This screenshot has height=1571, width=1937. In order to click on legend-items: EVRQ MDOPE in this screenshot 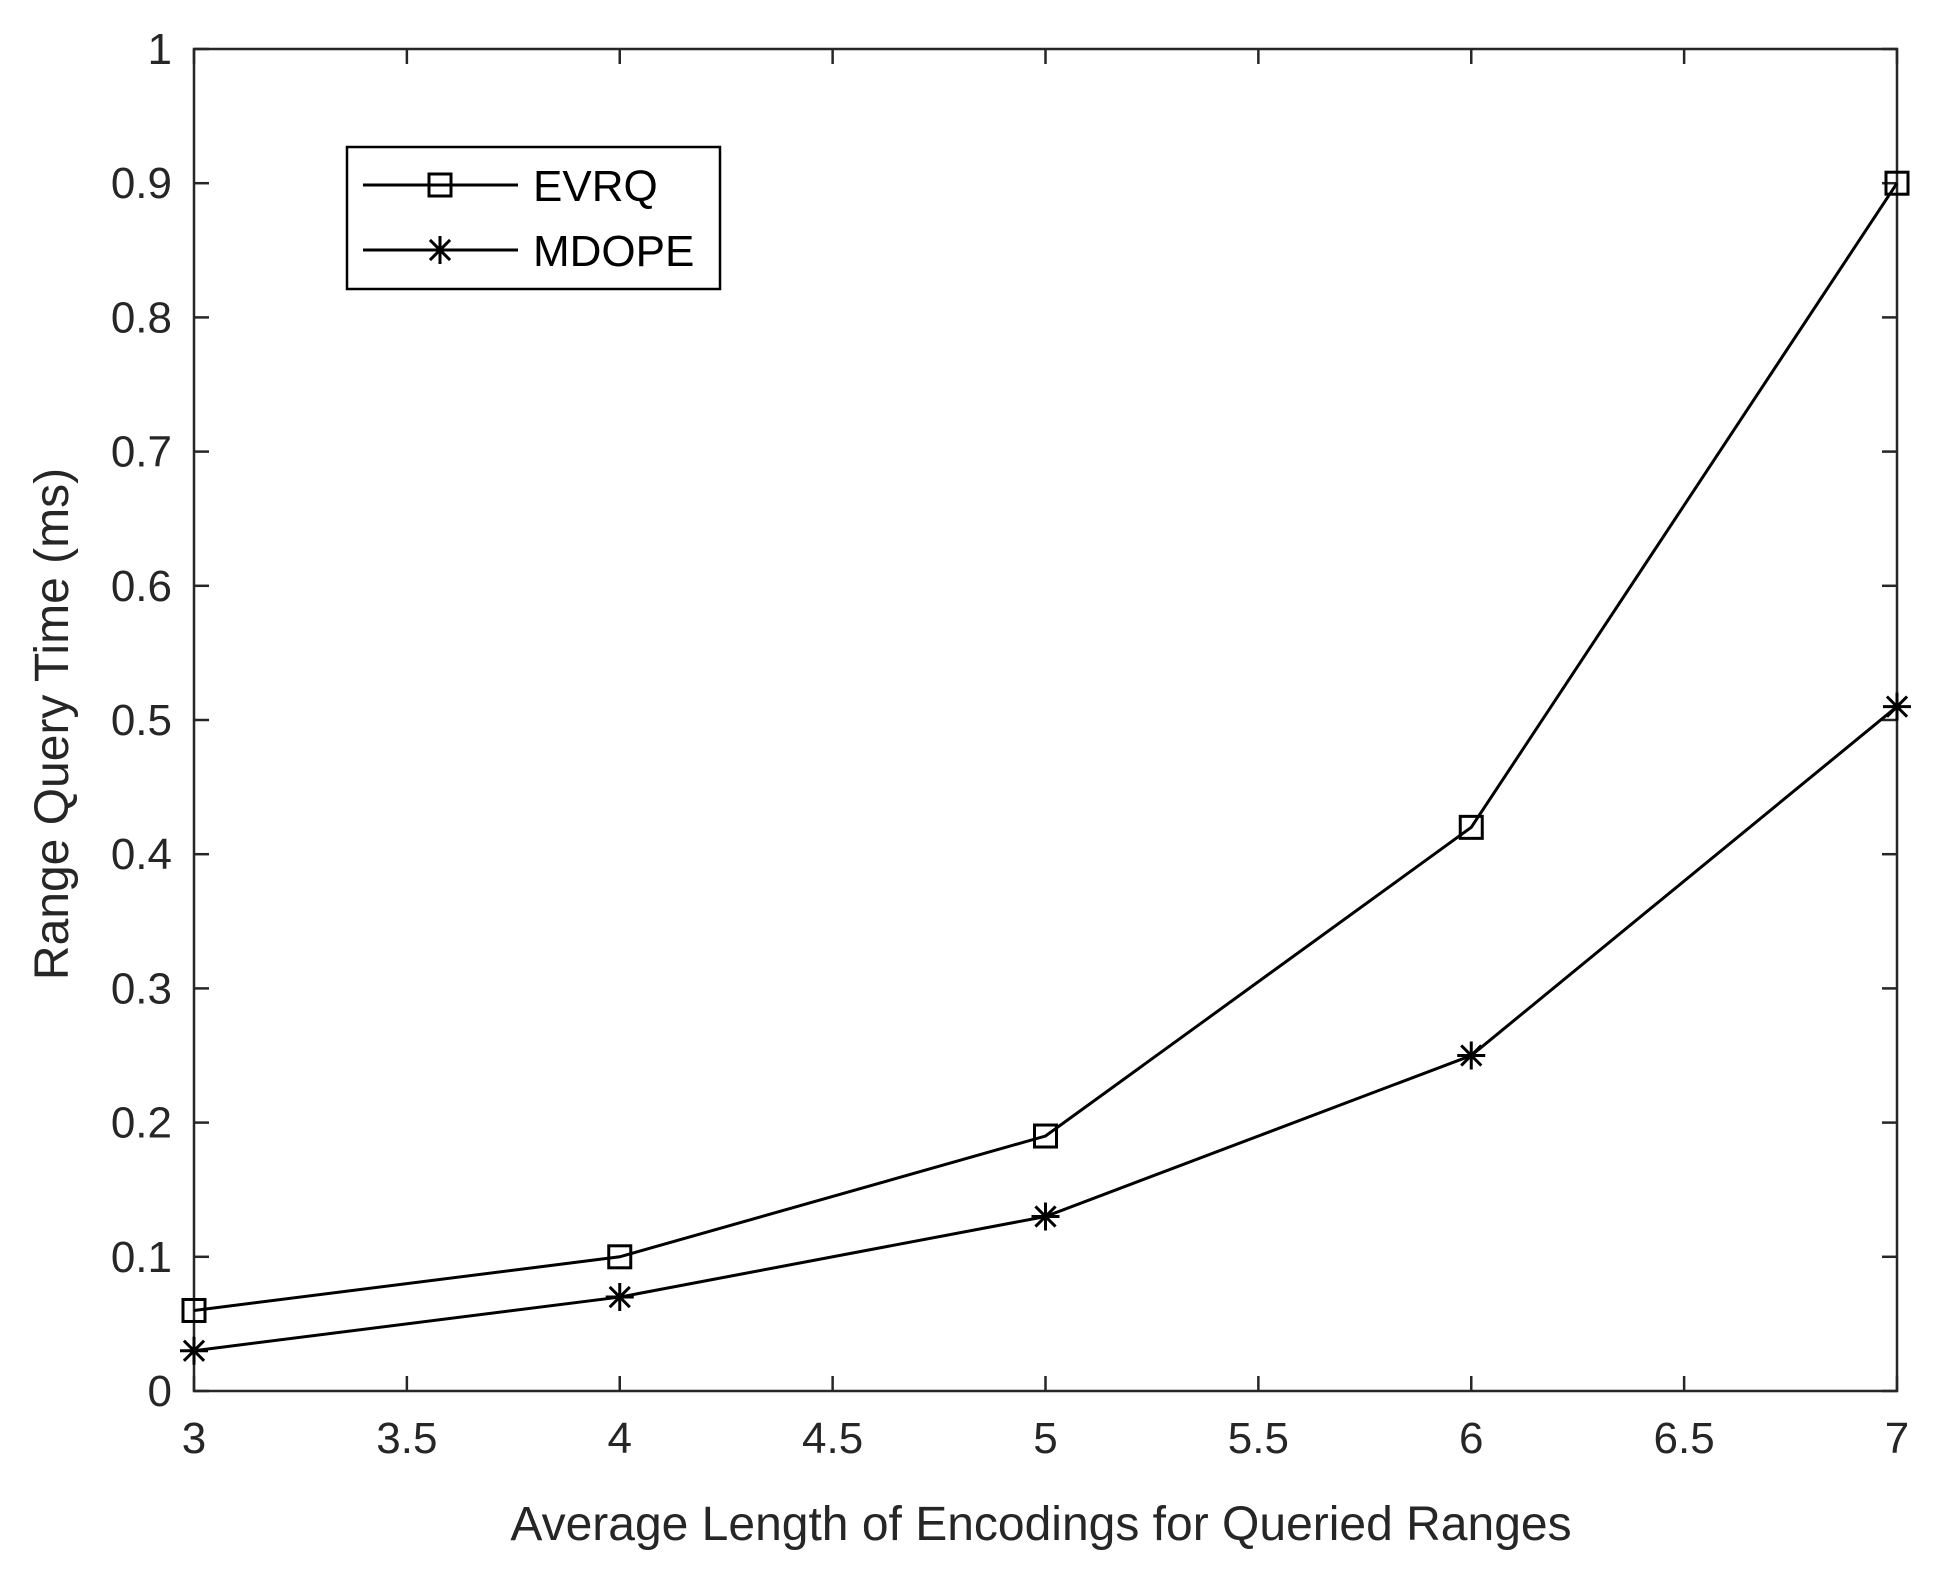, I will do `click(528, 219)`.